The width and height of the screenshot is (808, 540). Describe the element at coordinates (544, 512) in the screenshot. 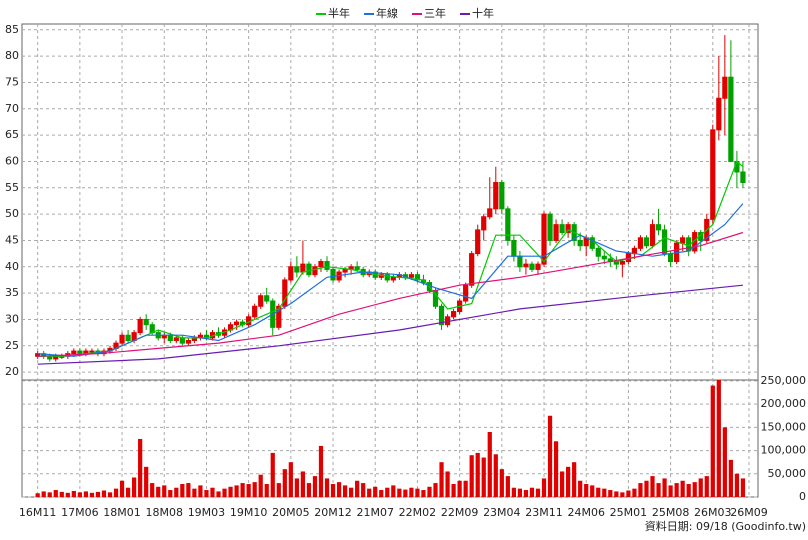

I see `x-tick-label: 23M11` at that location.